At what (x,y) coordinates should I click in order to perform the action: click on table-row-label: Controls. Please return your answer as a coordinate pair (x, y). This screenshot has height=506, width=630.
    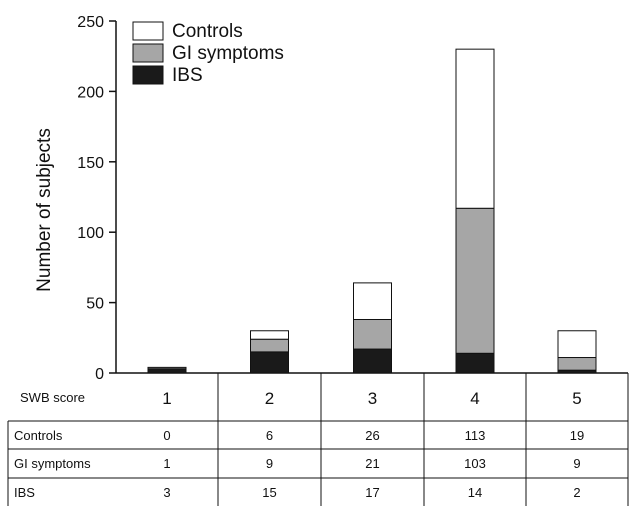
    Looking at the image, I should click on (38, 435).